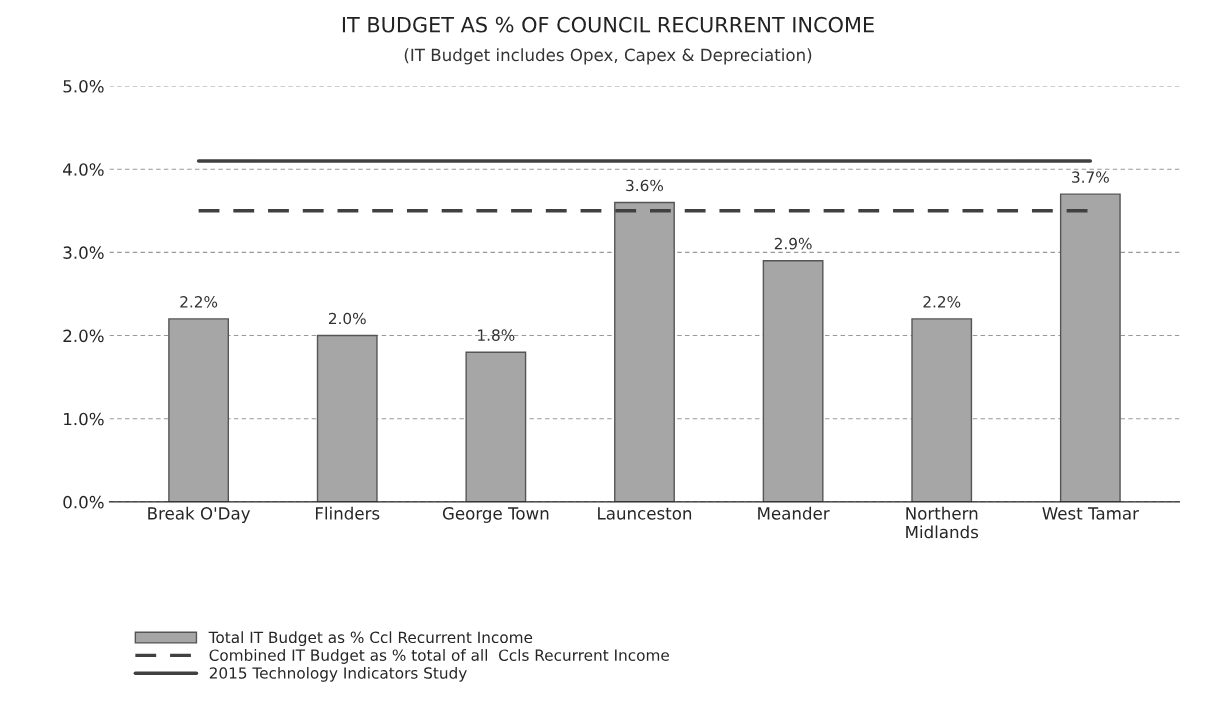 This screenshot has width=1216, height=717. I want to click on data-label: 2.0%, so click(347, 318).